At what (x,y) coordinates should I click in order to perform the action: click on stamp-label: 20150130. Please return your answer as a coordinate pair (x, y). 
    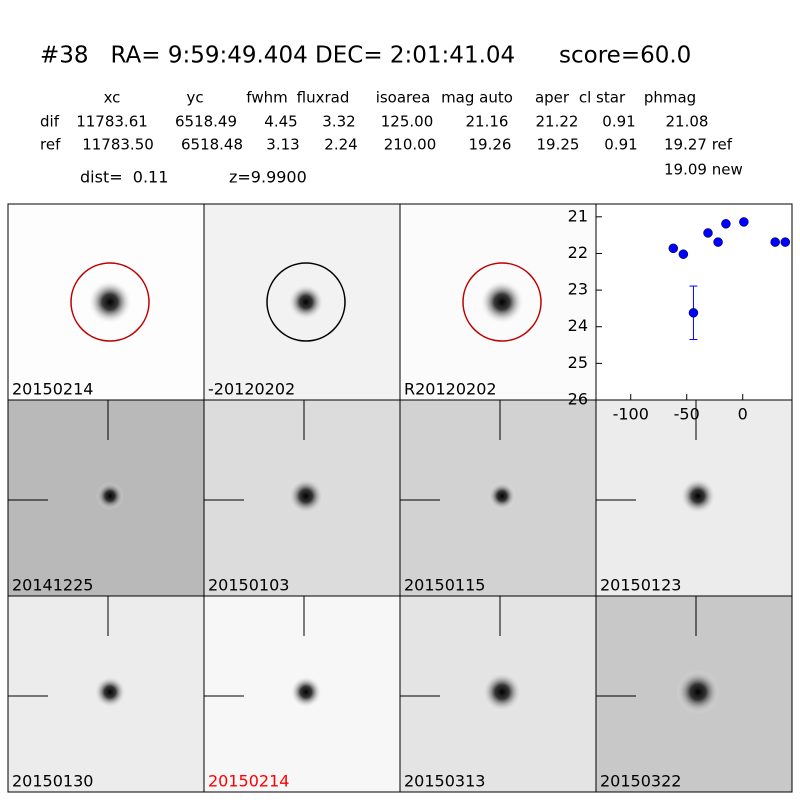
    Looking at the image, I should click on (52, 781).